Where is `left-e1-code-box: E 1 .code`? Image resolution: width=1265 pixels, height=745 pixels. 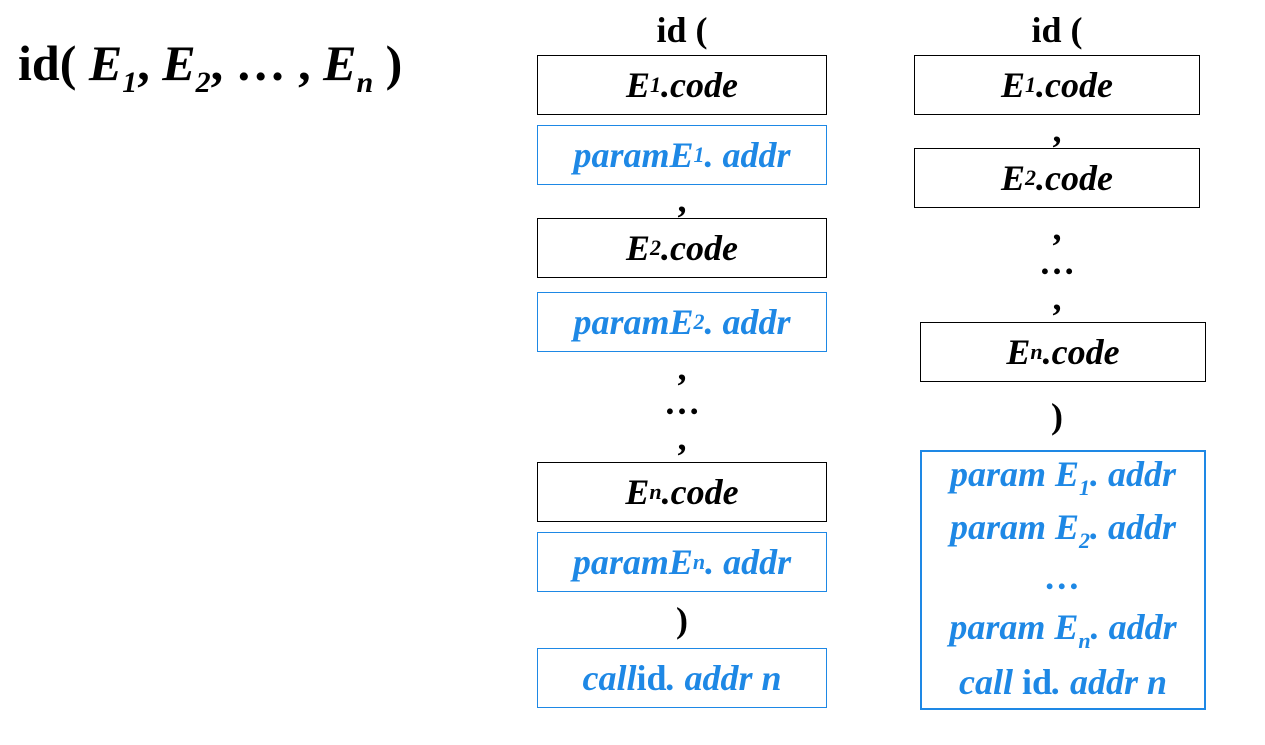 left-e1-code-box: E 1 .code is located at coordinates (682, 85).